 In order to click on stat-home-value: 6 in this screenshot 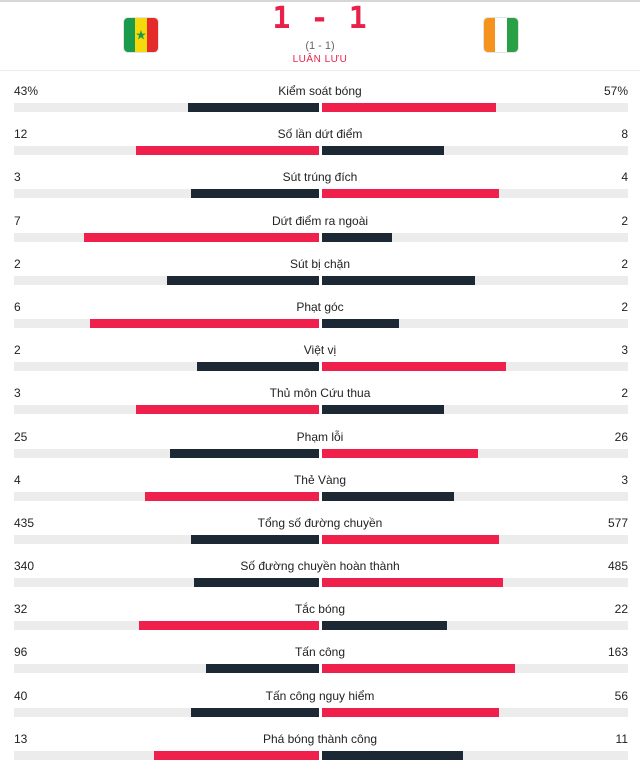, I will do `click(17, 306)`.